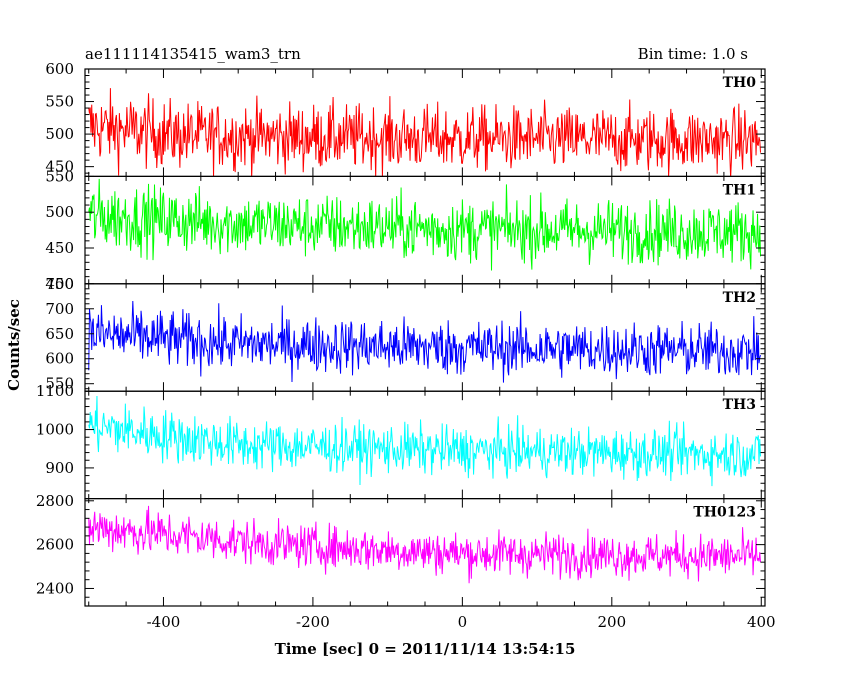  Describe the element at coordinates (761, 622) in the screenshot. I see `x-tick-label: 400` at that location.